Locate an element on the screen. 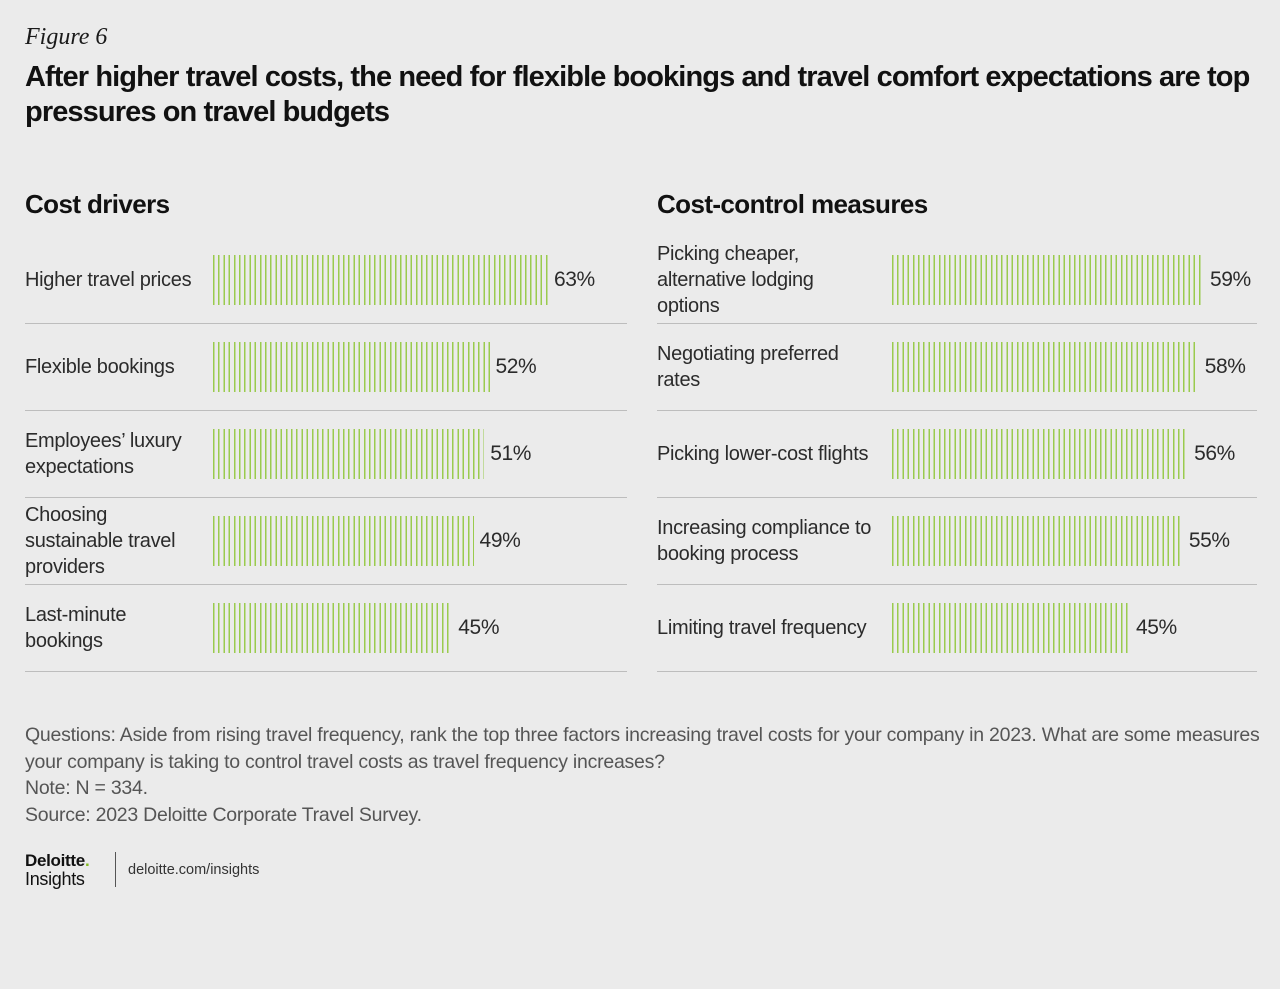 This screenshot has height=989, width=1280. bar-row: Higher travel prices 63% is located at coordinates (326, 280).